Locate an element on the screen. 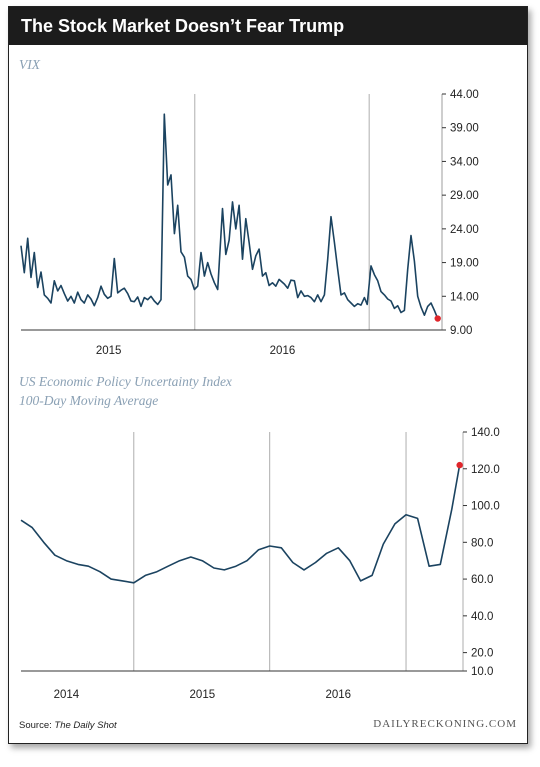 This screenshot has height=767, width=540. y-tick-label: 34.00 is located at coordinates (464, 162).